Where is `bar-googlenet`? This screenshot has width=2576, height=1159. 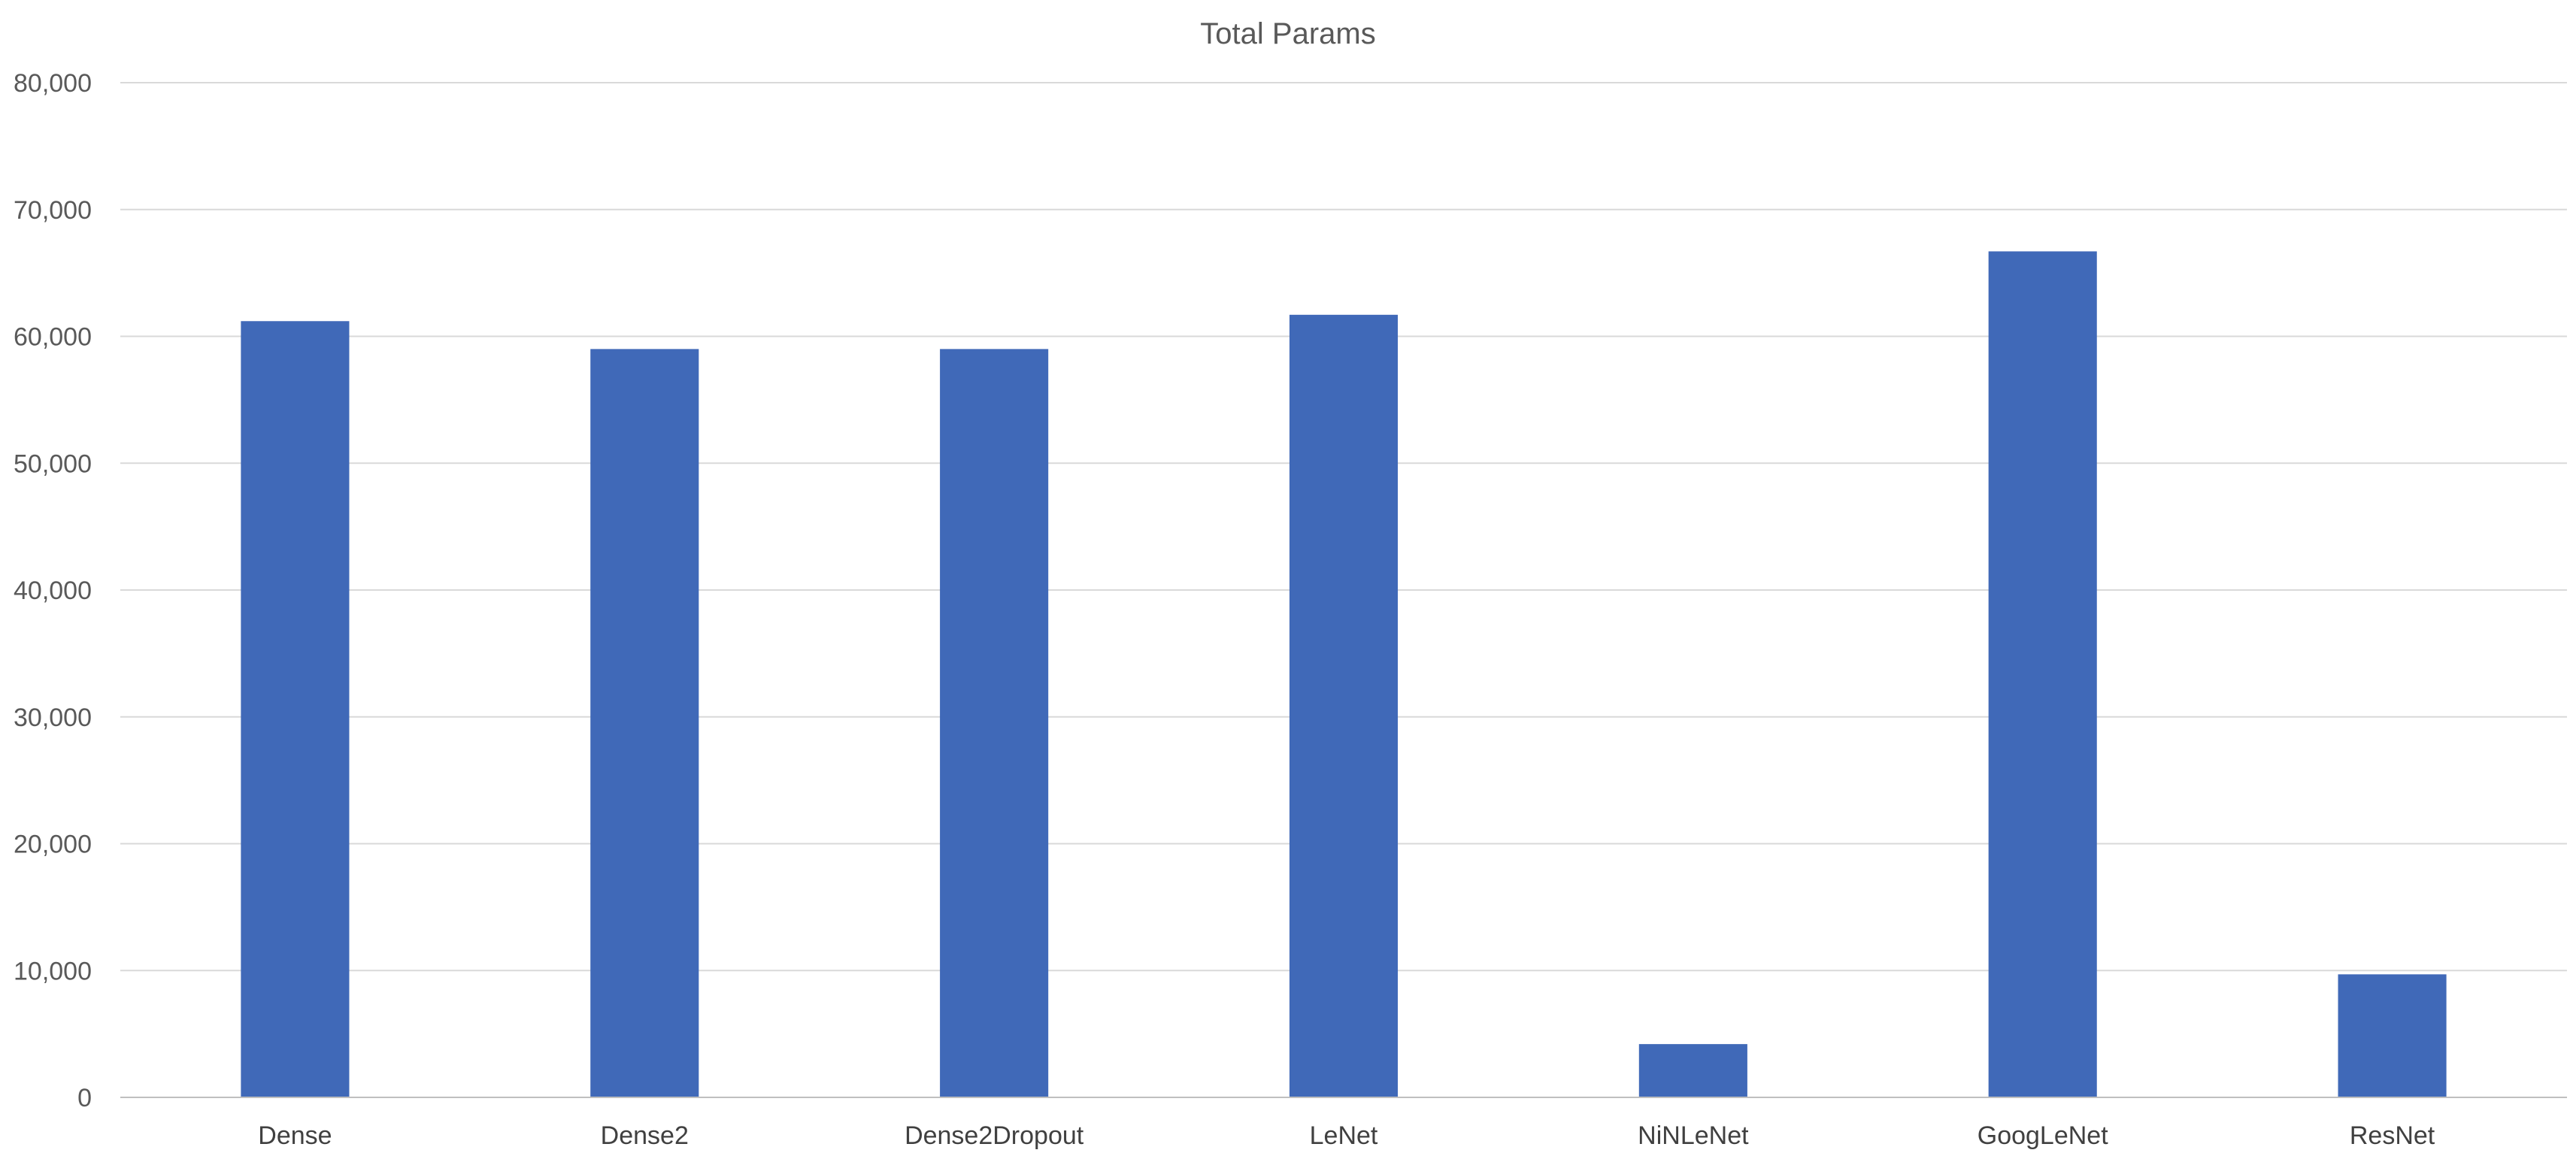 bar-googlenet is located at coordinates (2042, 674).